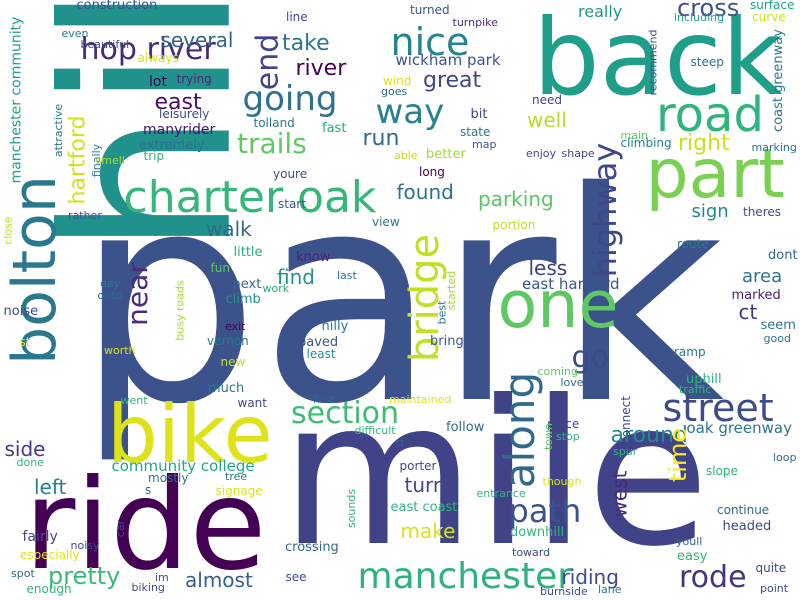 The image size is (800, 600). I want to click on word-noise: noise, so click(21, 311).